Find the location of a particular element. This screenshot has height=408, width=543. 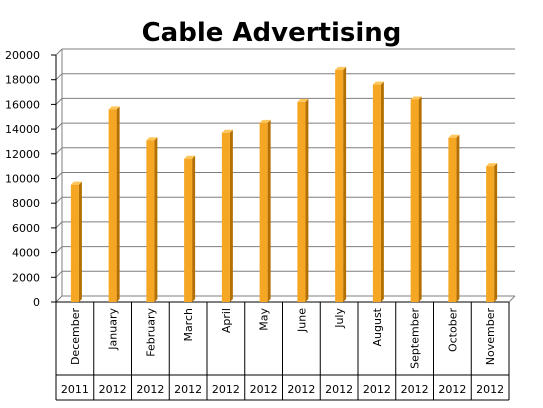

x-tick-label: June is located at coordinates (301, 320).